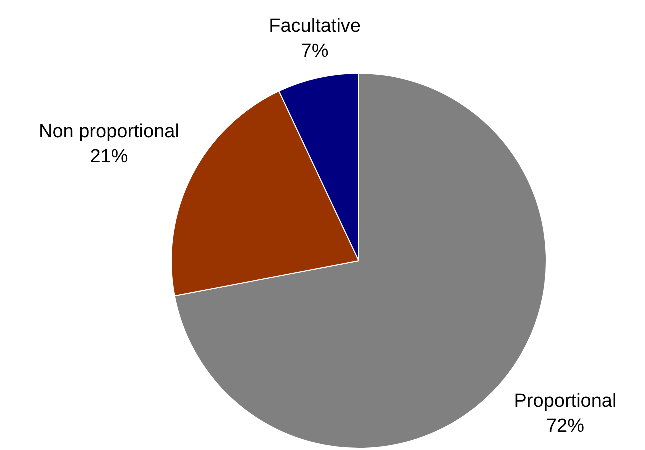  I want to click on data-label: 72%, so click(565, 427).